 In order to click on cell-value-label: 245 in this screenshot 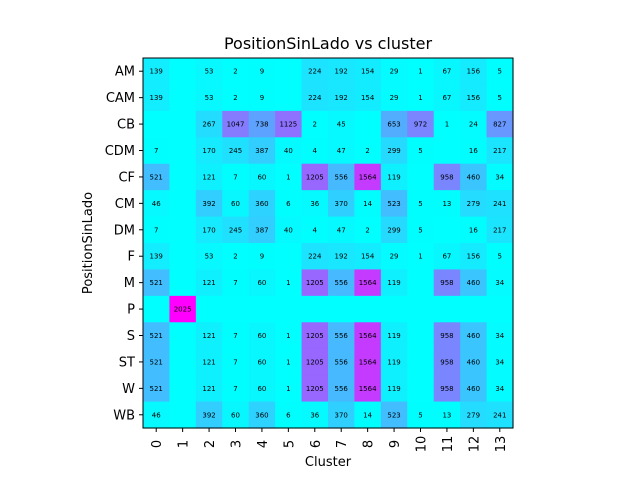, I will do `click(235, 151)`.